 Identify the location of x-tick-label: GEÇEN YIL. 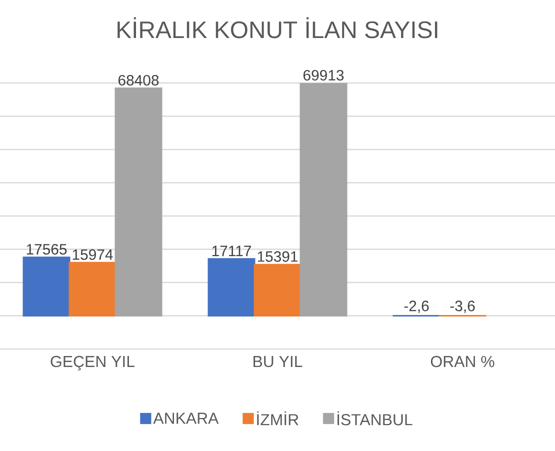
(92, 363).